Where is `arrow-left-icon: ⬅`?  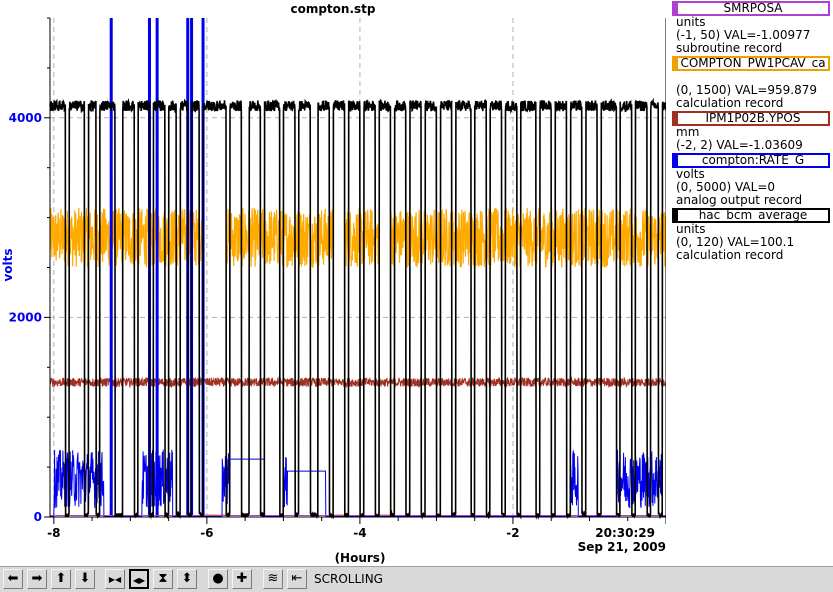 arrow-left-icon: ⬅ is located at coordinates (13, 578).